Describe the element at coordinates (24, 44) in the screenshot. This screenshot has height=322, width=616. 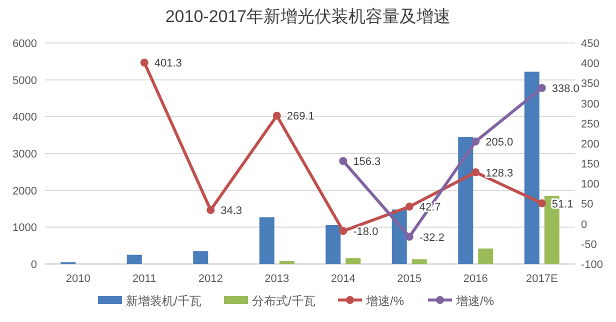
I see `y-tick-label: 6000` at that location.